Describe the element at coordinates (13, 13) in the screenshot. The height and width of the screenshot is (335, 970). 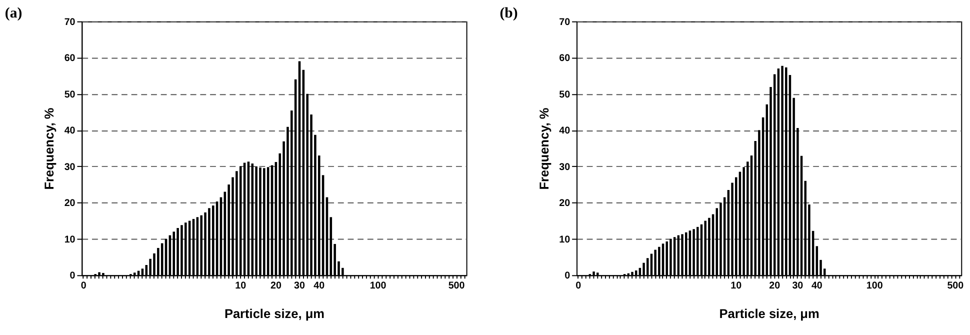
I see `chart-title: (a)` at that location.